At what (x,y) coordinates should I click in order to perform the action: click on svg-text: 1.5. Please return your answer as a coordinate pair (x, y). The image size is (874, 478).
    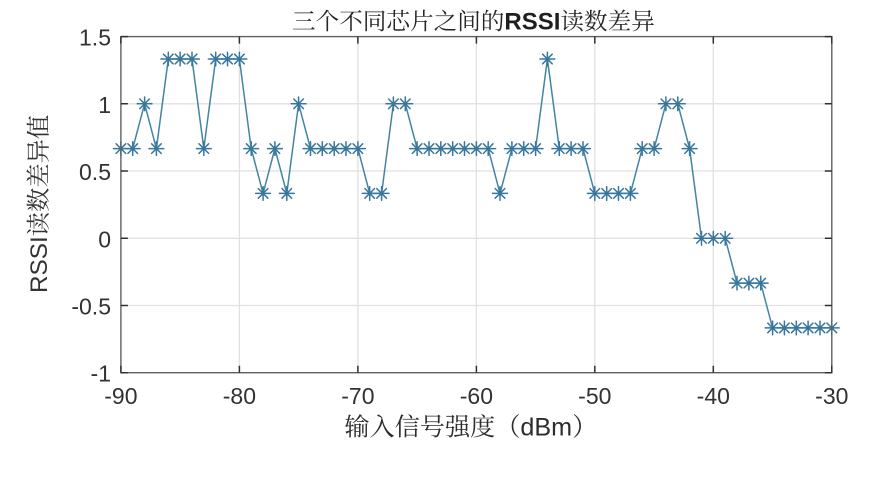
    Looking at the image, I should click on (95, 38).